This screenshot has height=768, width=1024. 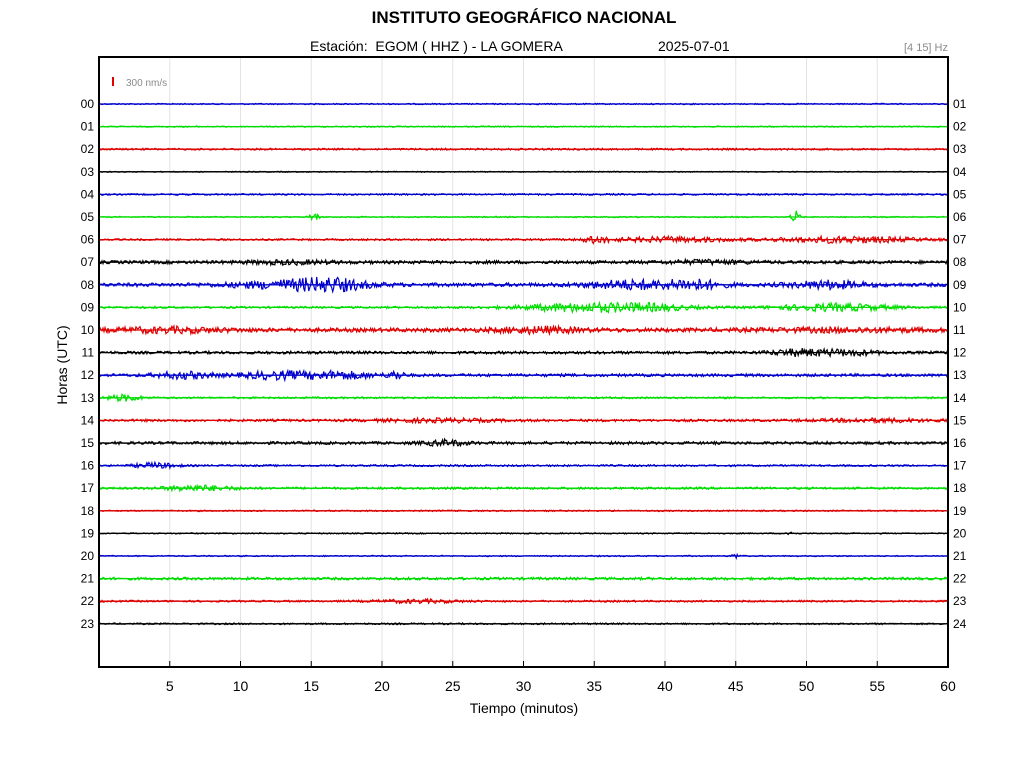 I want to click on x-tick-label: 10, so click(x=241, y=686).